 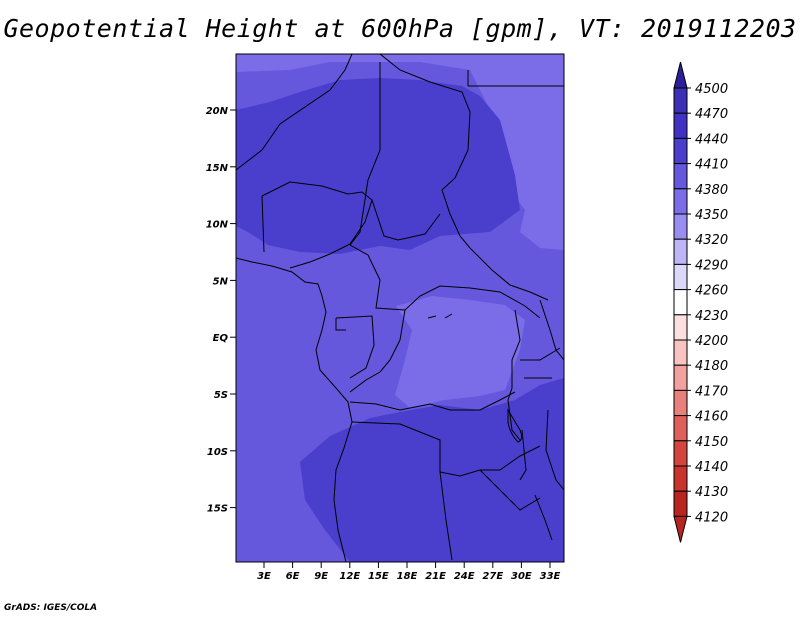 What do you see at coordinates (711, 114) in the screenshot?
I see `colorbar-label: 4470` at bounding box center [711, 114].